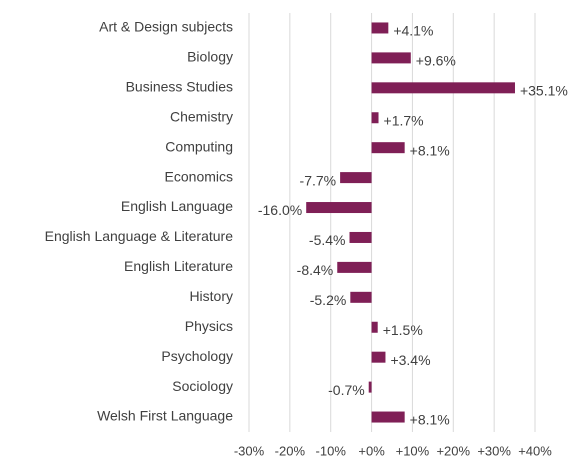 Image resolution: width=576 pixels, height=457 pixels. I want to click on value-label: -5.2%, so click(328, 300).